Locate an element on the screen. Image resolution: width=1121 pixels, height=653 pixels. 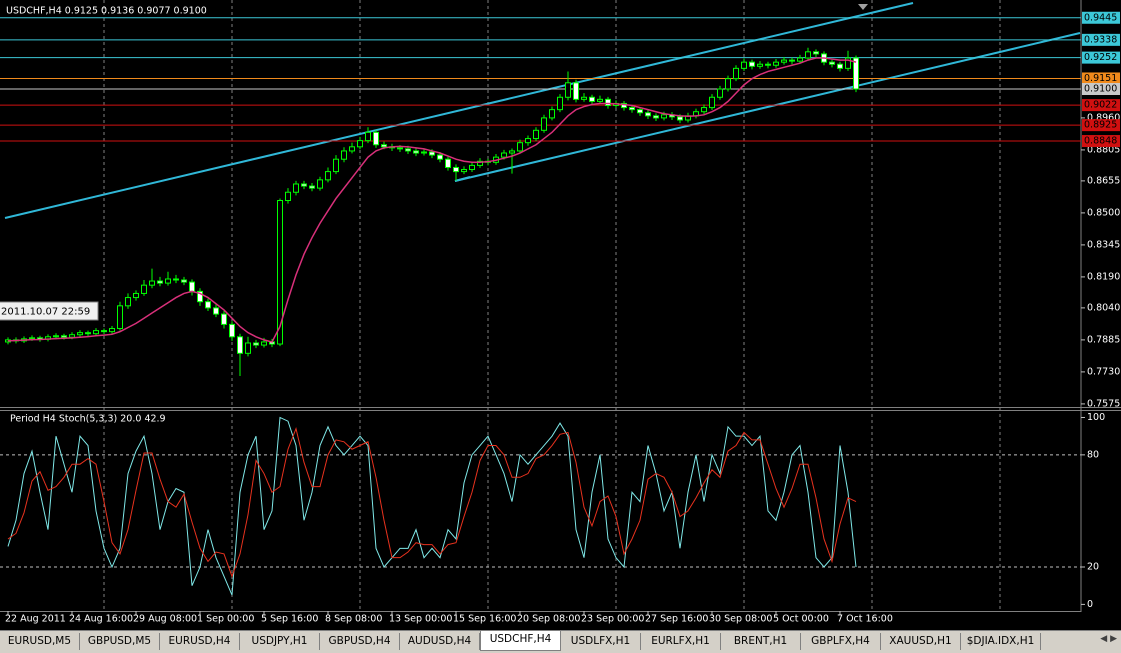
level-label: 0.9151 is located at coordinates (1100, 78).